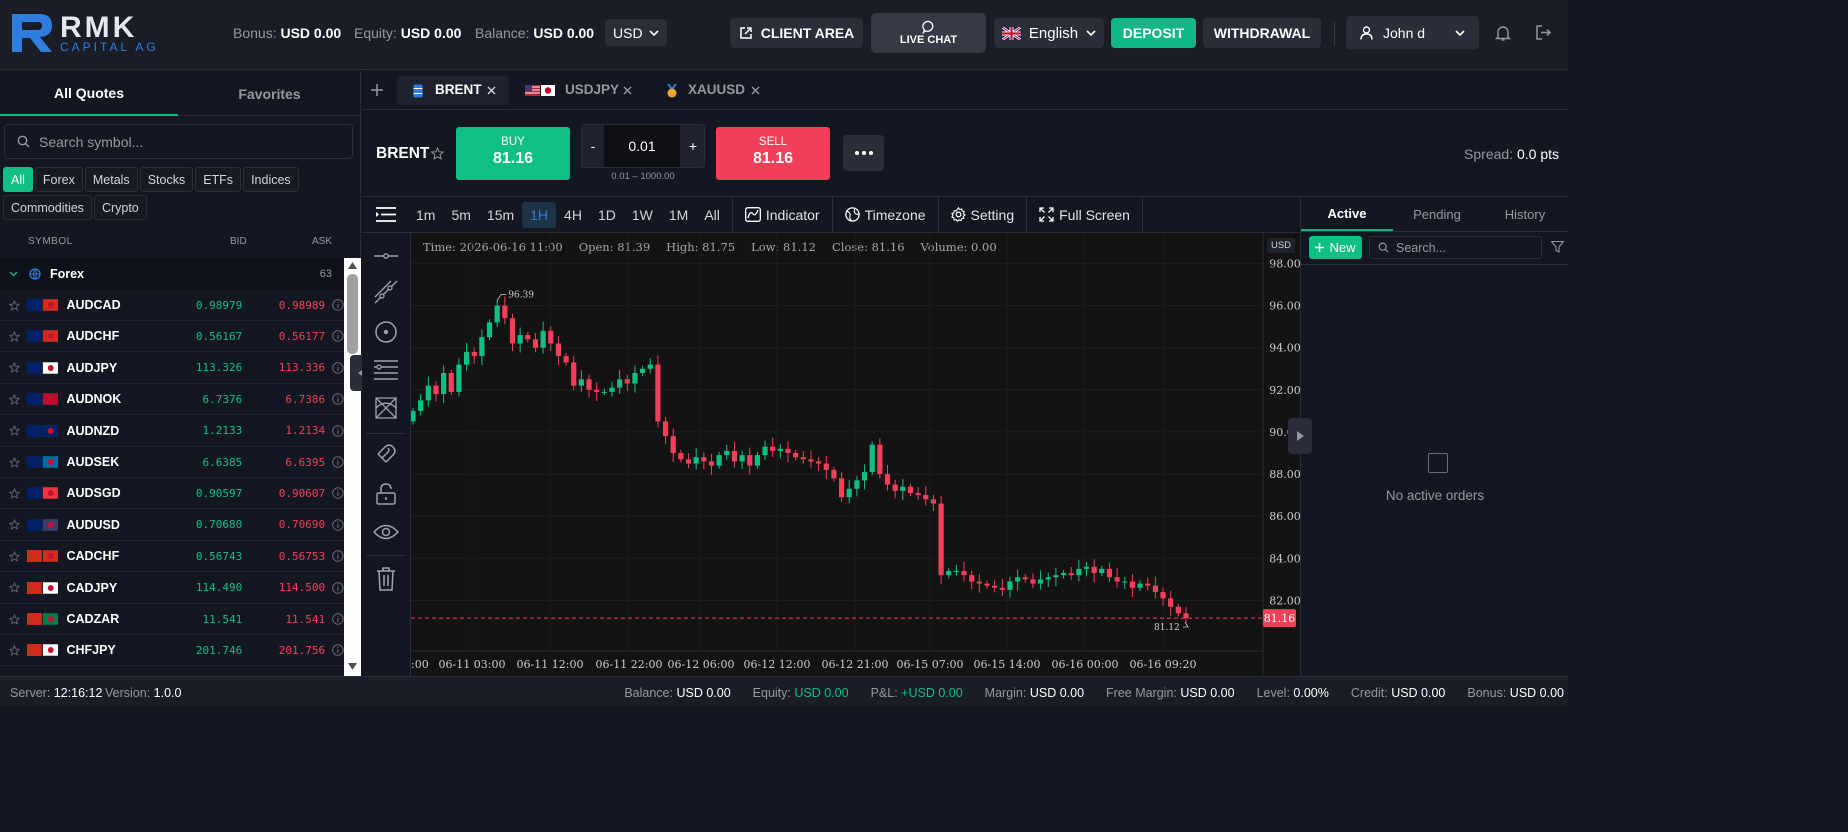  I want to click on trash-icon, so click(386, 579).